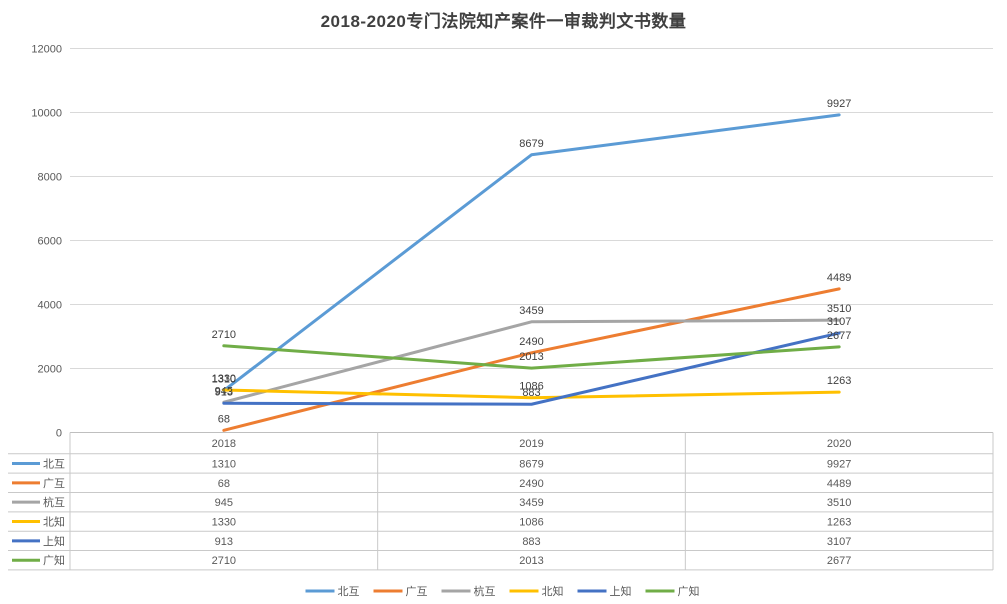 The image size is (1007, 604). What do you see at coordinates (50, 178) in the screenshot?
I see `y-tick-label: 8000` at bounding box center [50, 178].